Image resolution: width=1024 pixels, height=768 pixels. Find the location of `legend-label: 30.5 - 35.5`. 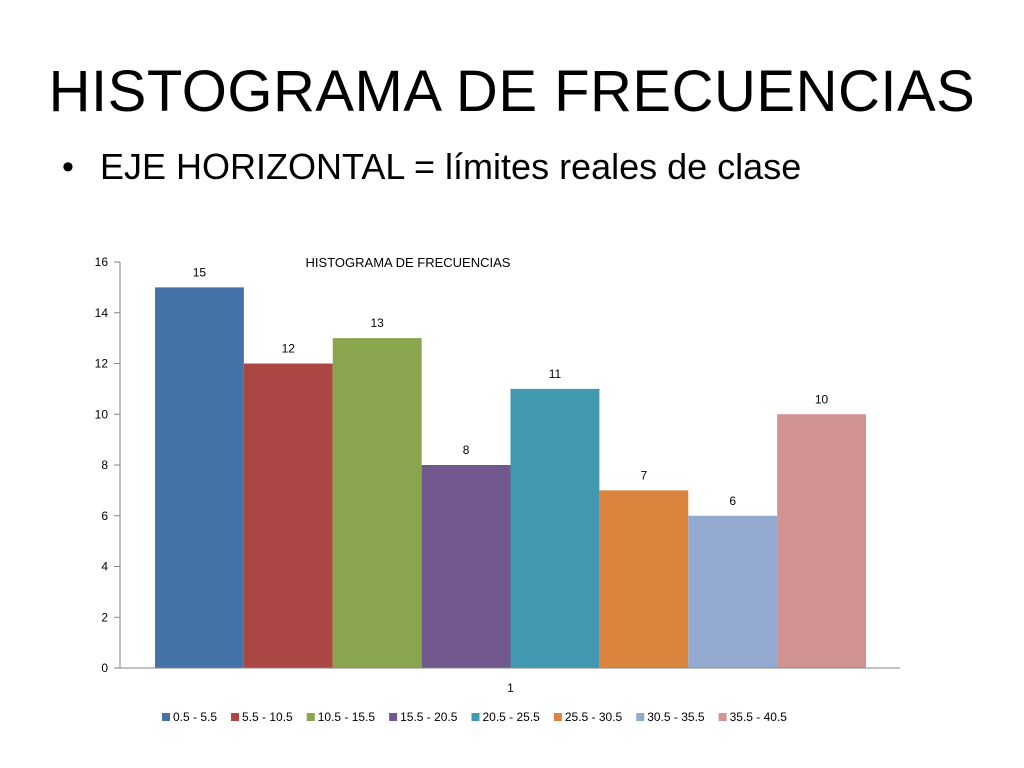

legend-label: 30.5 - 35.5 is located at coordinates (676, 717).